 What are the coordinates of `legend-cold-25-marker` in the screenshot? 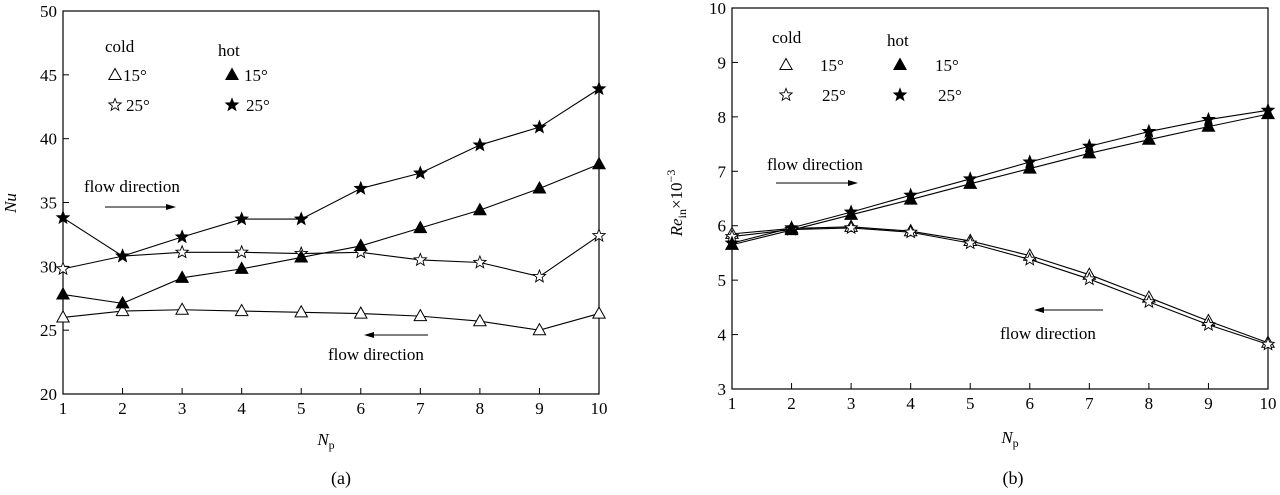 It's located at (786, 94).